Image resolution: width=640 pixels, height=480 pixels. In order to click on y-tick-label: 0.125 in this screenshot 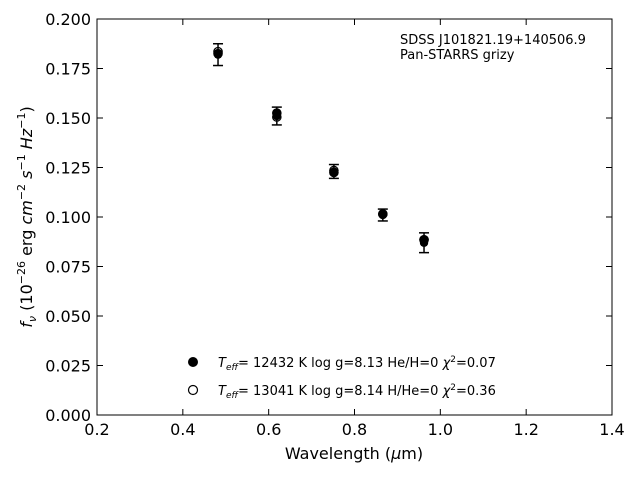, I will do `click(68, 168)`.